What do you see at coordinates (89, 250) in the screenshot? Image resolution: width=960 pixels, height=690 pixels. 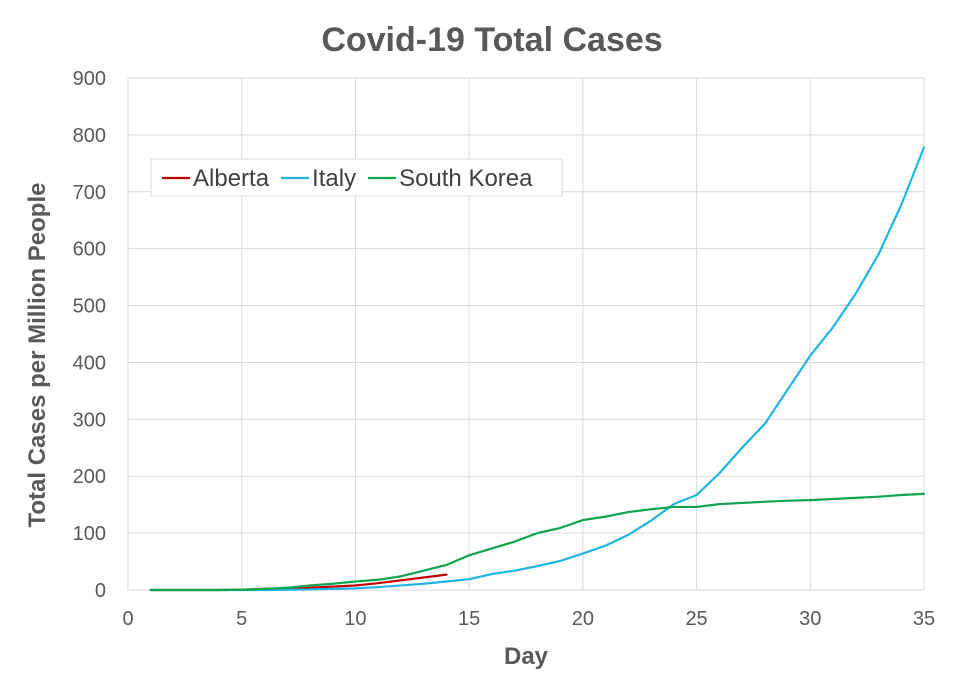 I see `y-tick-label: 600` at bounding box center [89, 250].